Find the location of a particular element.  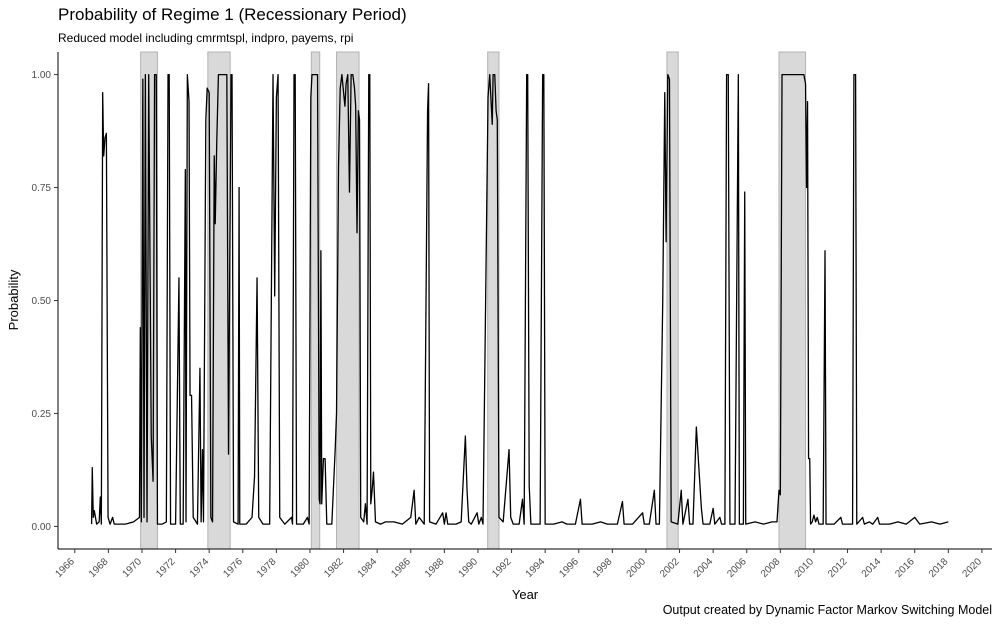

x-tick-label: 2010 is located at coordinates (805, 568).